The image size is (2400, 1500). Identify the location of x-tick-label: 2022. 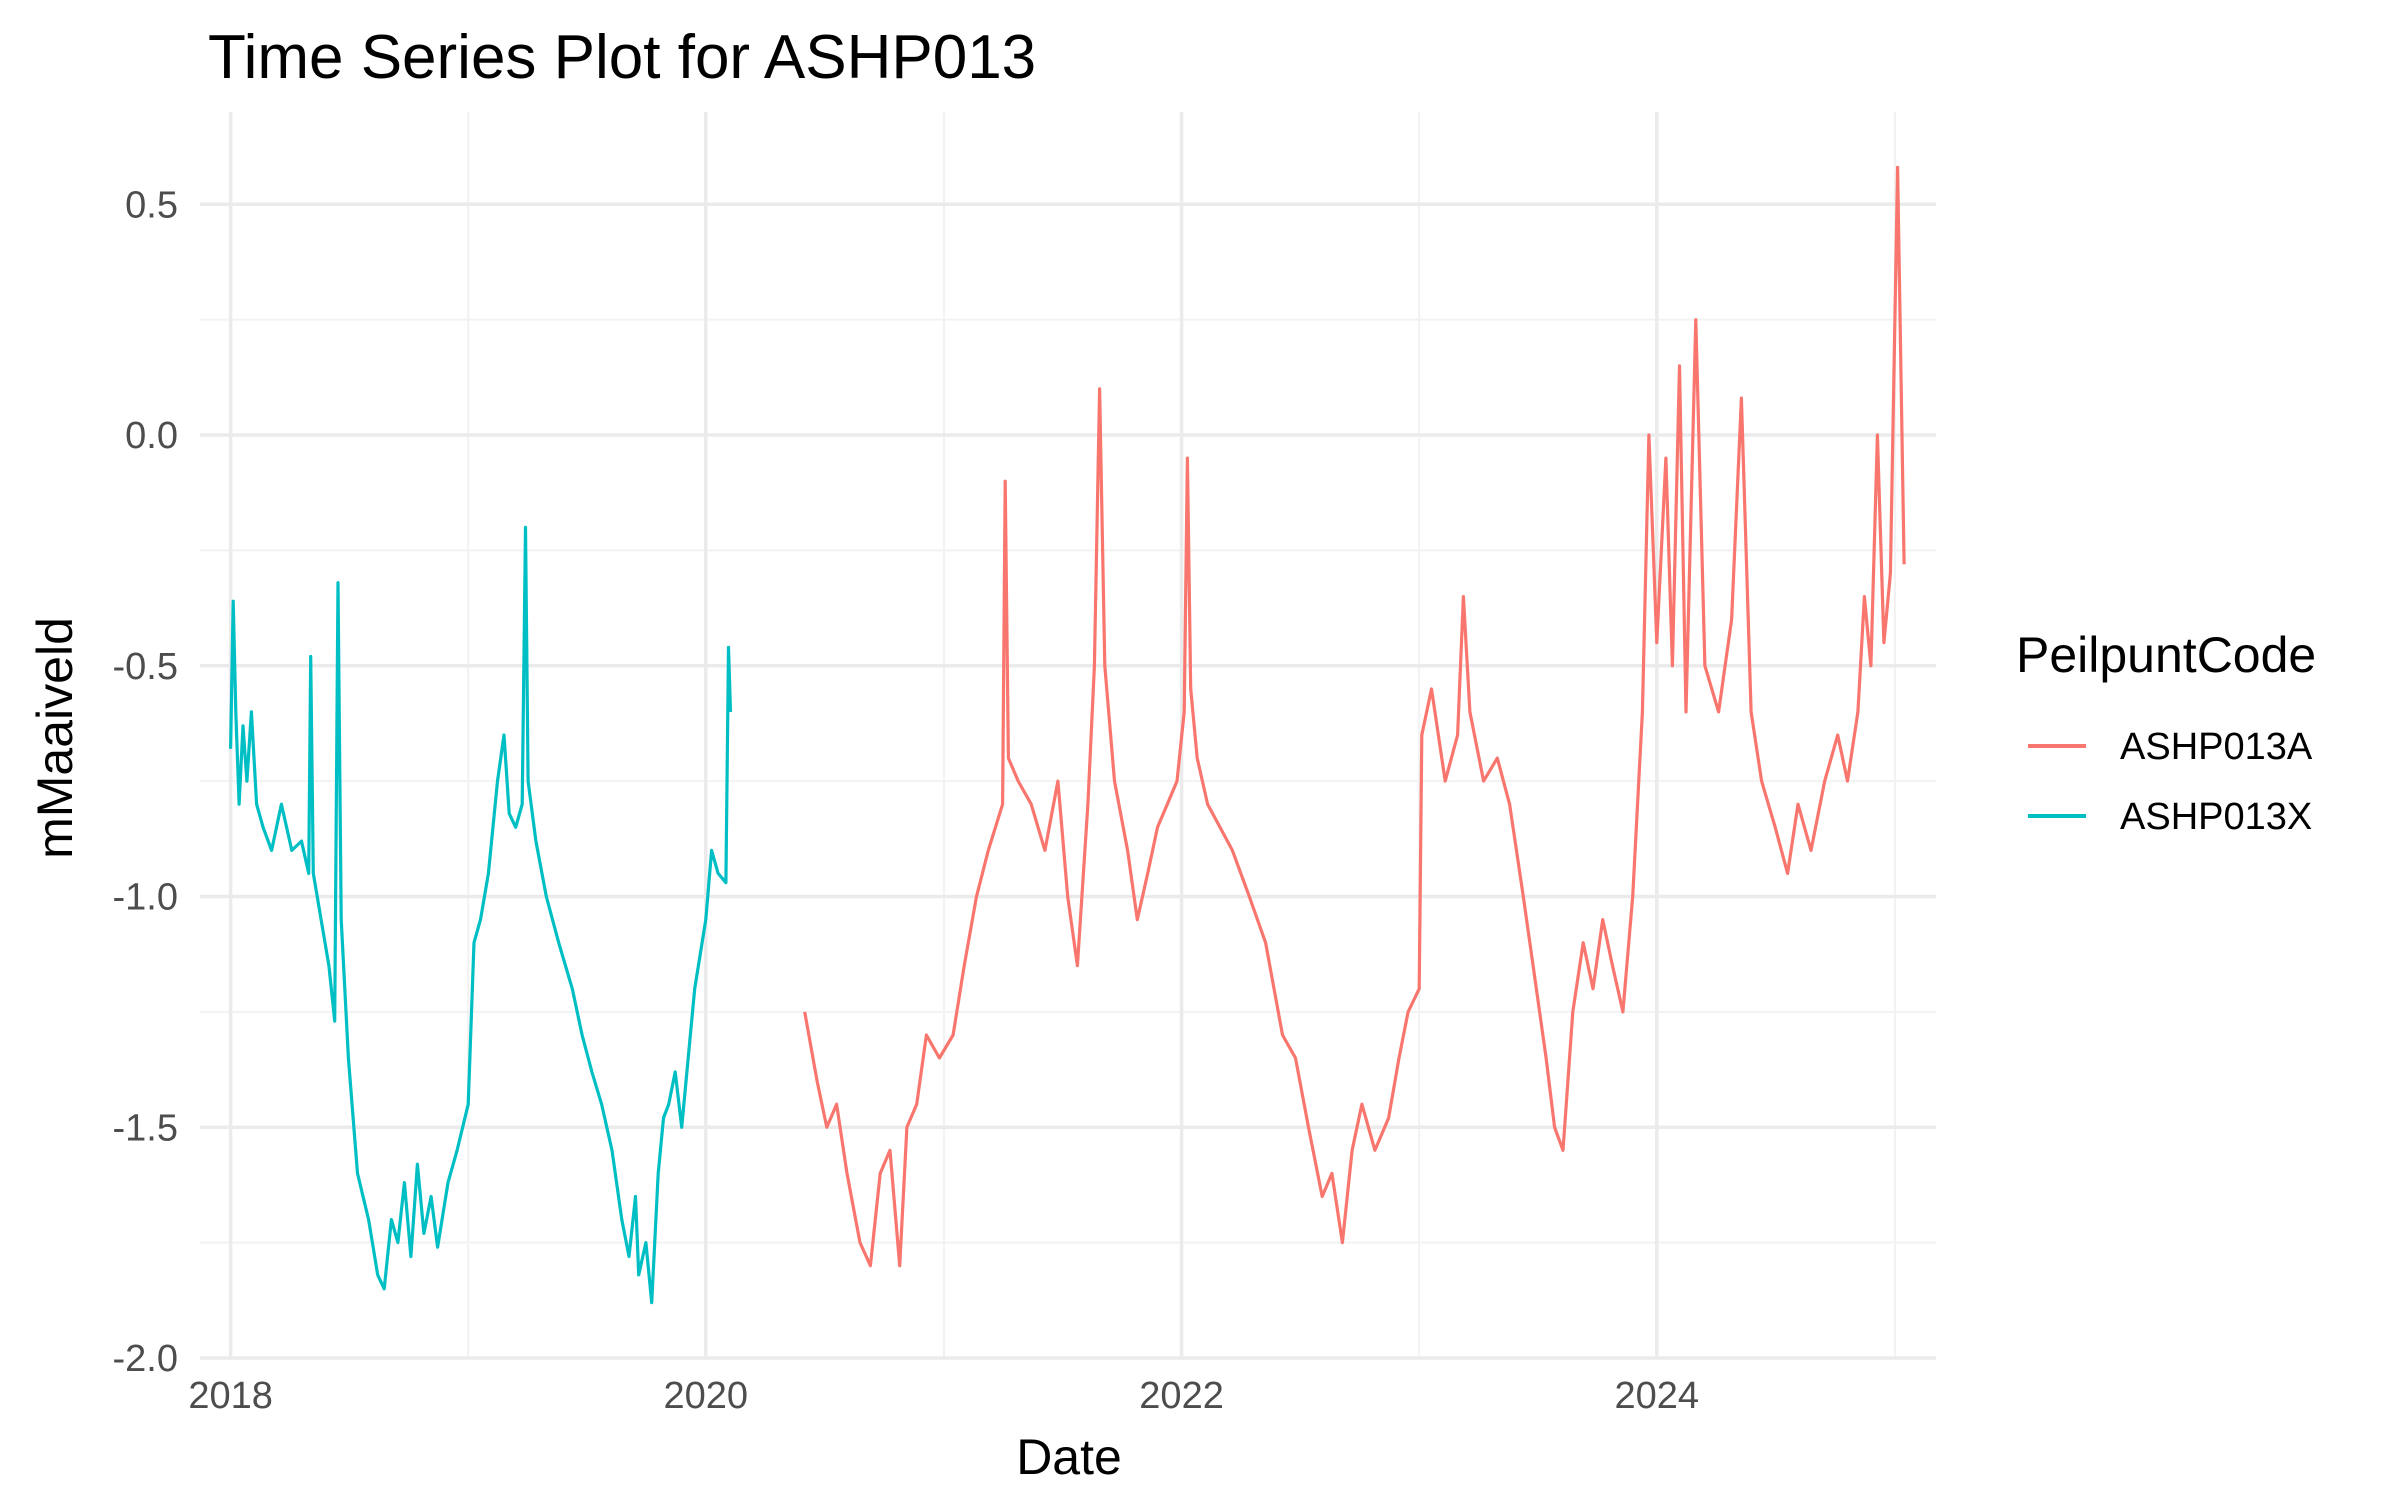
(1181, 1396).